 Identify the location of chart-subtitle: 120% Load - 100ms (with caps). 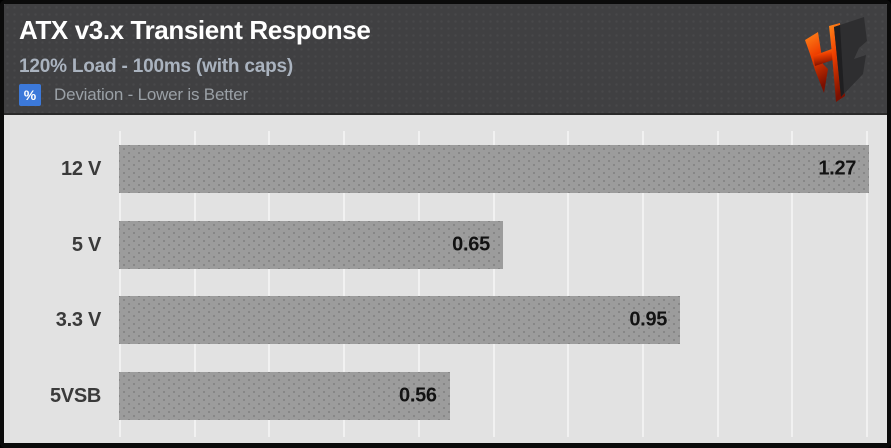
(156, 66).